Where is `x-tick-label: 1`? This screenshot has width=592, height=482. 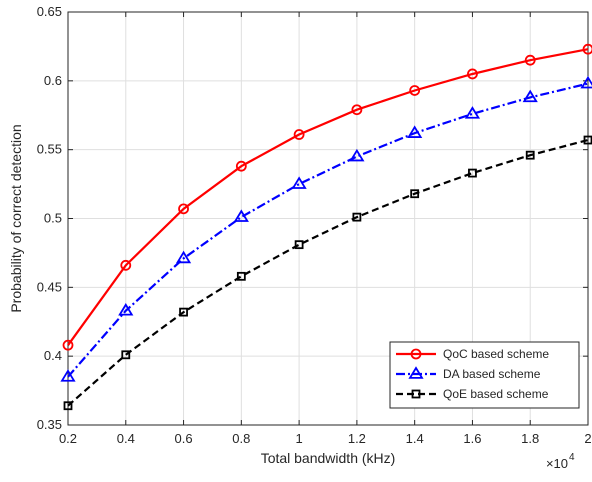 x-tick-label: 1 is located at coordinates (298, 438).